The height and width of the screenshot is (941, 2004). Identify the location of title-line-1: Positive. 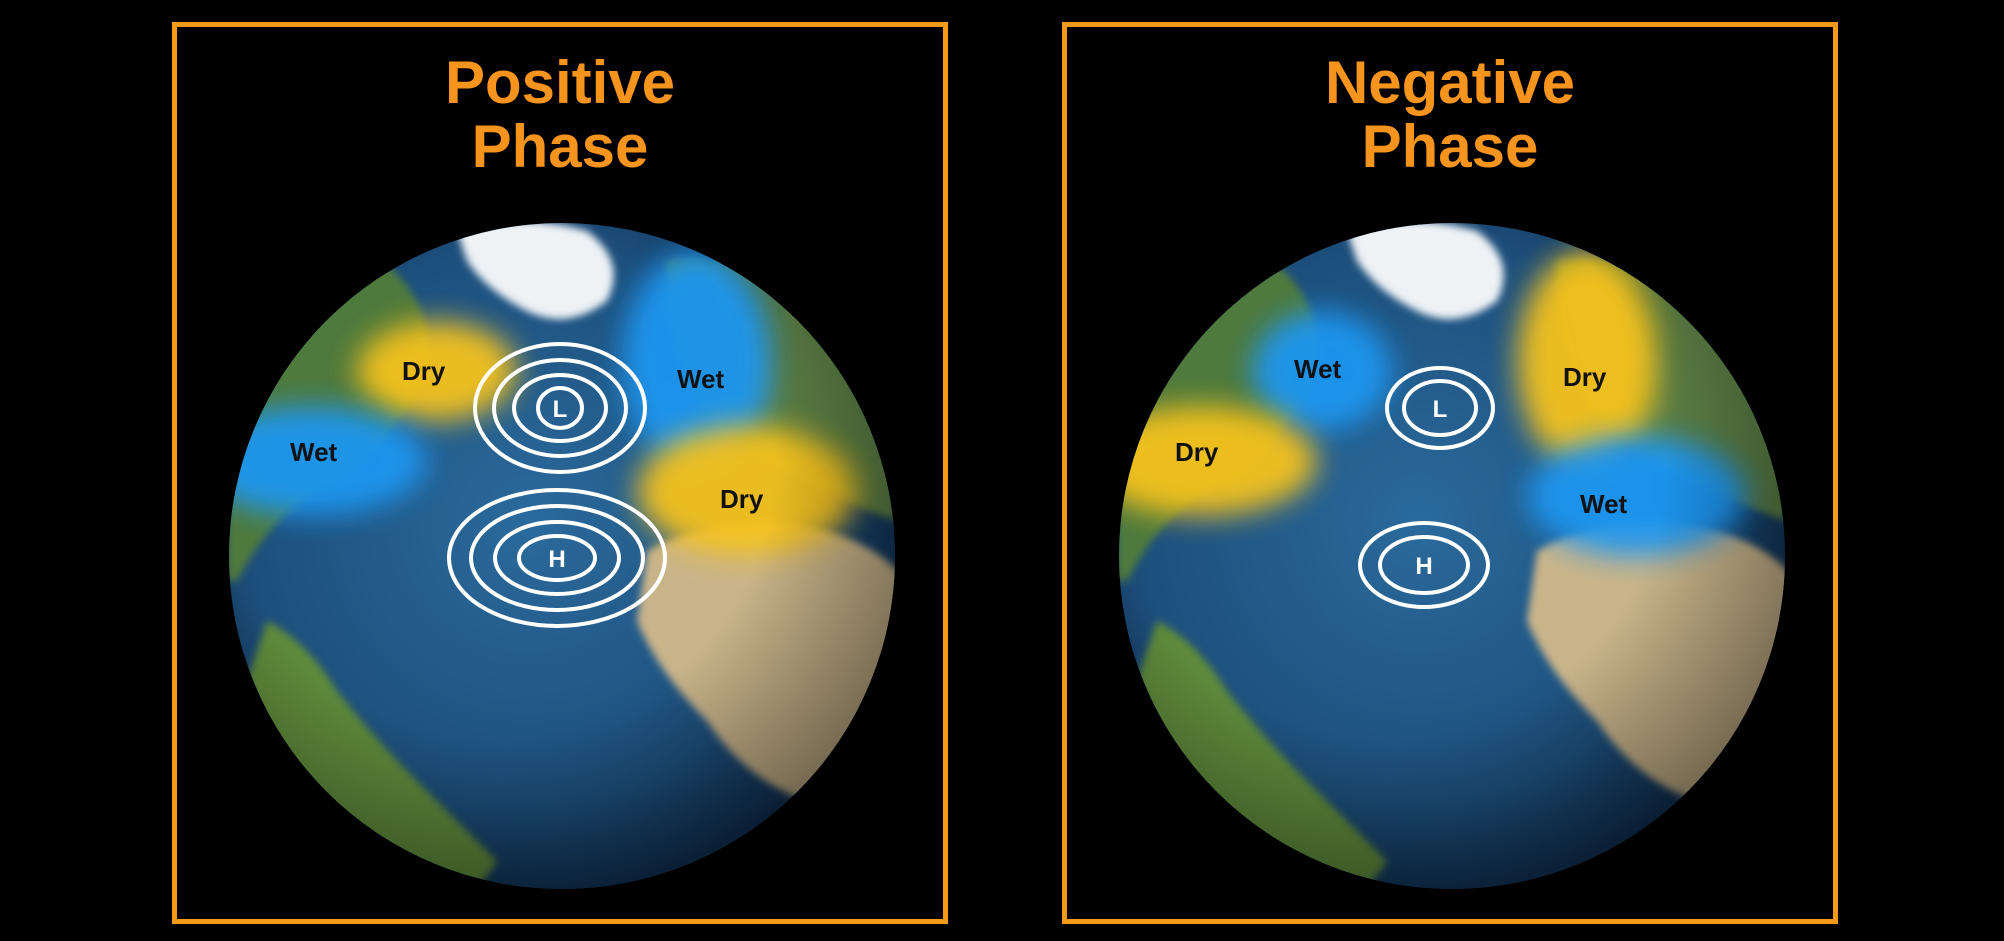
(560, 82).